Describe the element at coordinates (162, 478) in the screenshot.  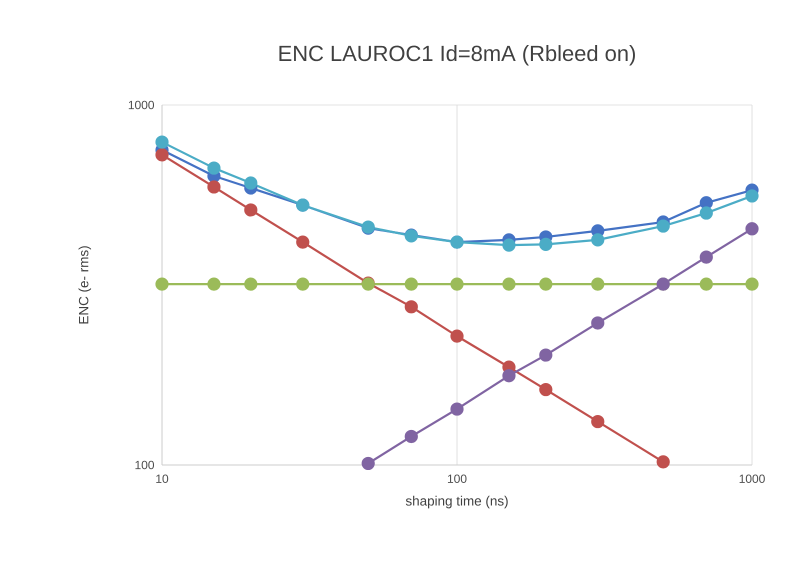
I see `x-tick-label: 10` at that location.